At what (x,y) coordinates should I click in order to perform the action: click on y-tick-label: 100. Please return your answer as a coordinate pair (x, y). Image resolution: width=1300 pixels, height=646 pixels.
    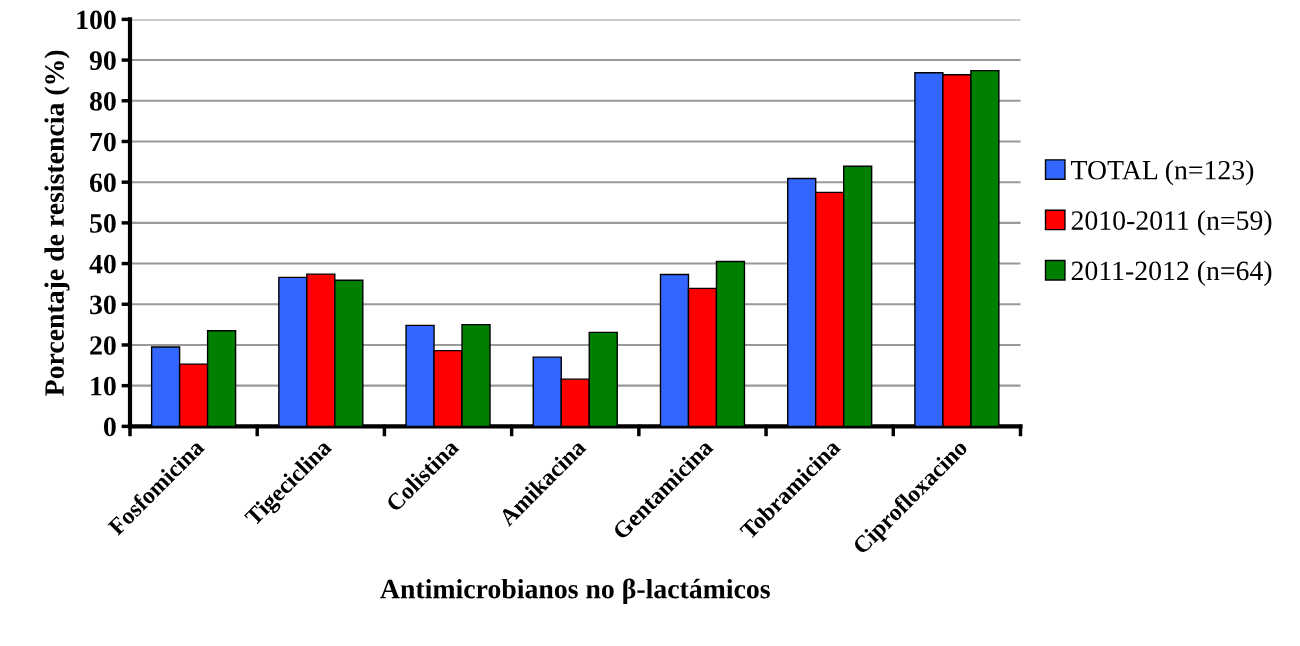
    Looking at the image, I should click on (96, 20).